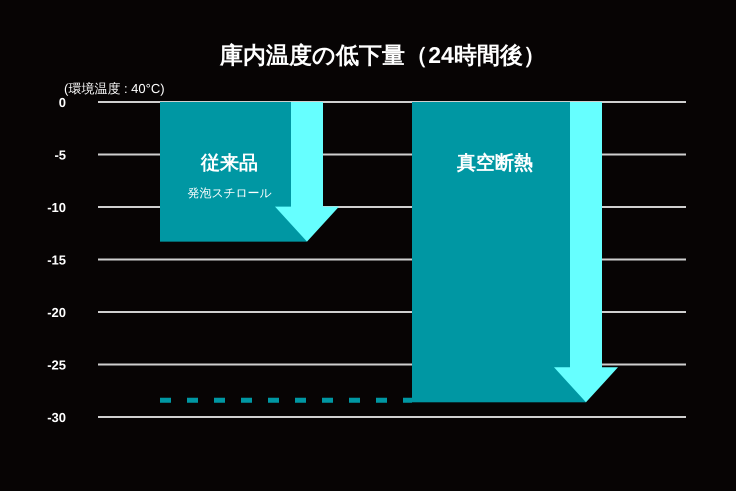 Image resolution: width=736 pixels, height=491 pixels. I want to click on title: 庫内温度の低下量（24時間後）, so click(383, 55).